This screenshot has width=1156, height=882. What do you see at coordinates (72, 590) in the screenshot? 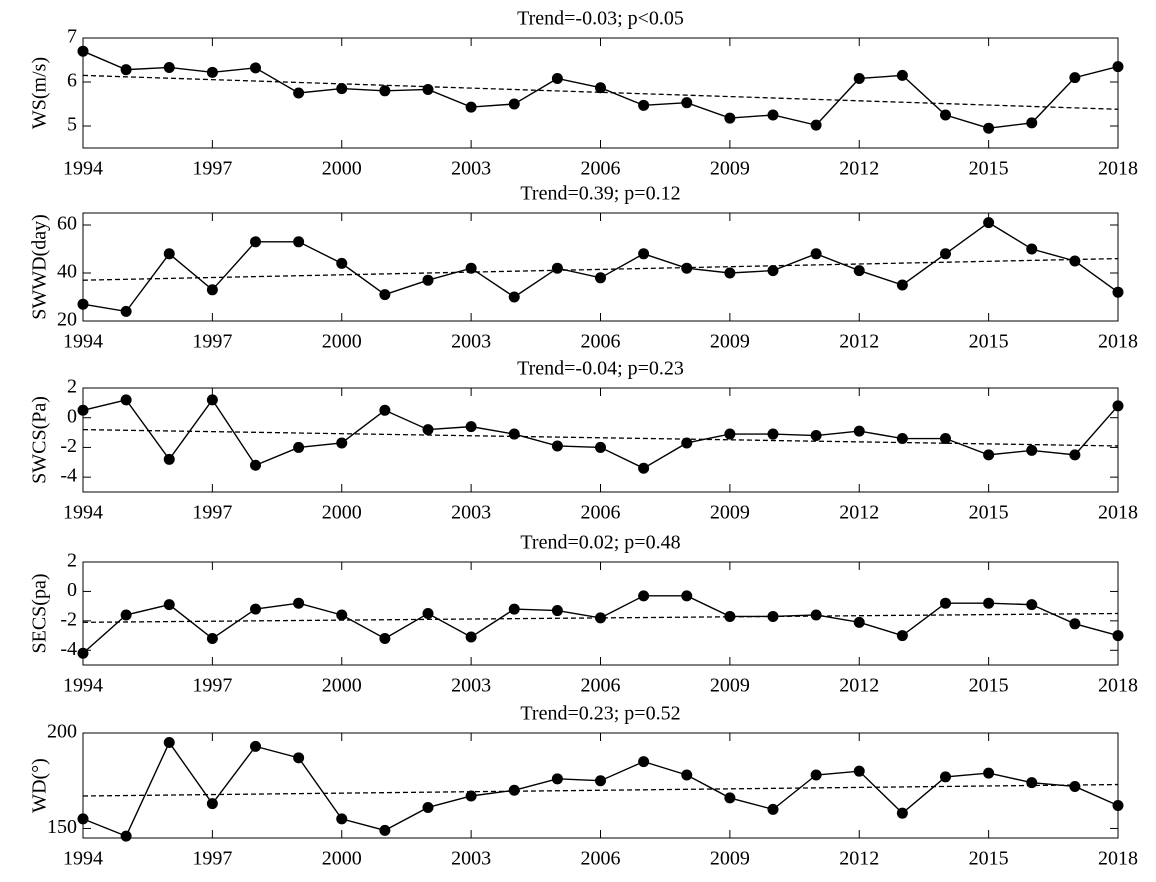
I see `y-tick-label: 0` at bounding box center [72, 590].